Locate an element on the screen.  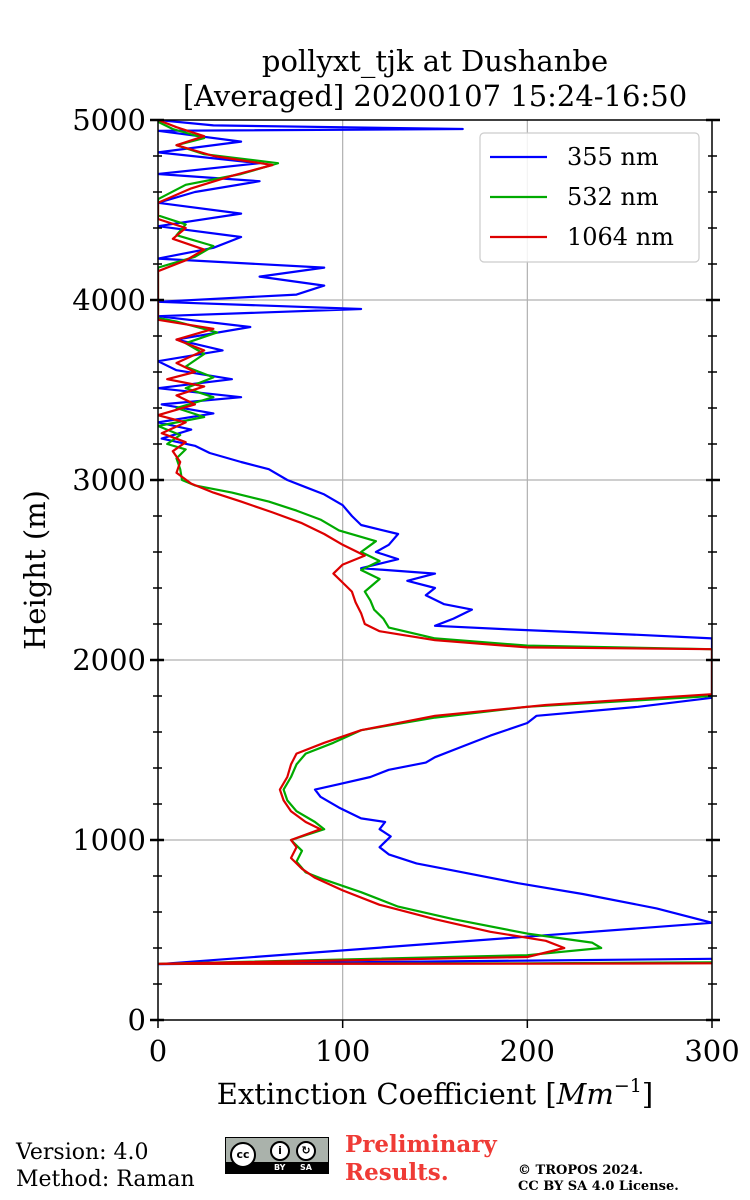
x-tick-label: 0 is located at coordinates (158, 1051).